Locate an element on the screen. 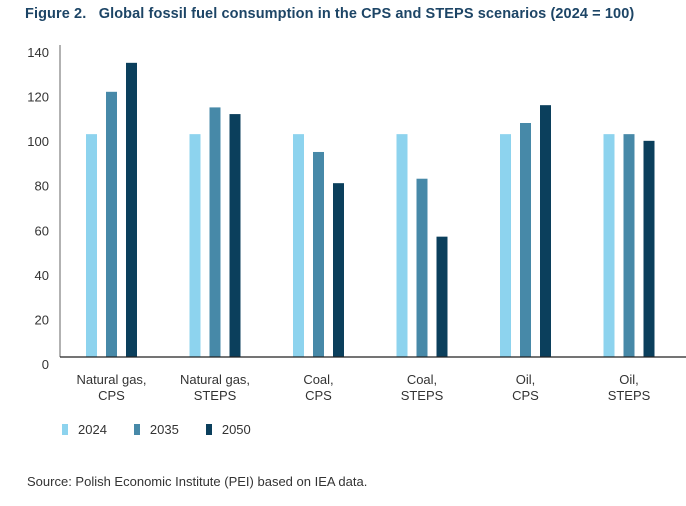 This screenshot has height=506, width=686. y-tick-label: 40 is located at coordinates (42, 275).